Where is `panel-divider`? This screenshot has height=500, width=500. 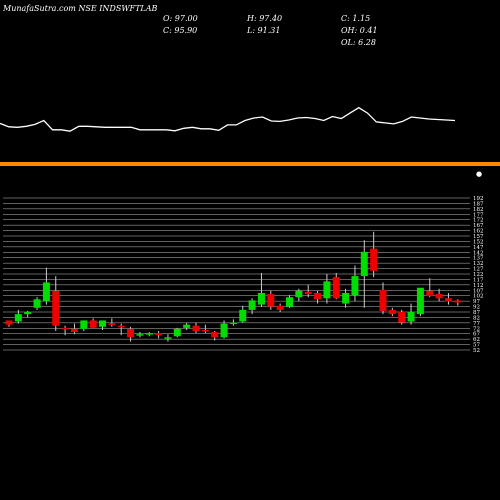
panel-divider is located at coordinates (250, 164).